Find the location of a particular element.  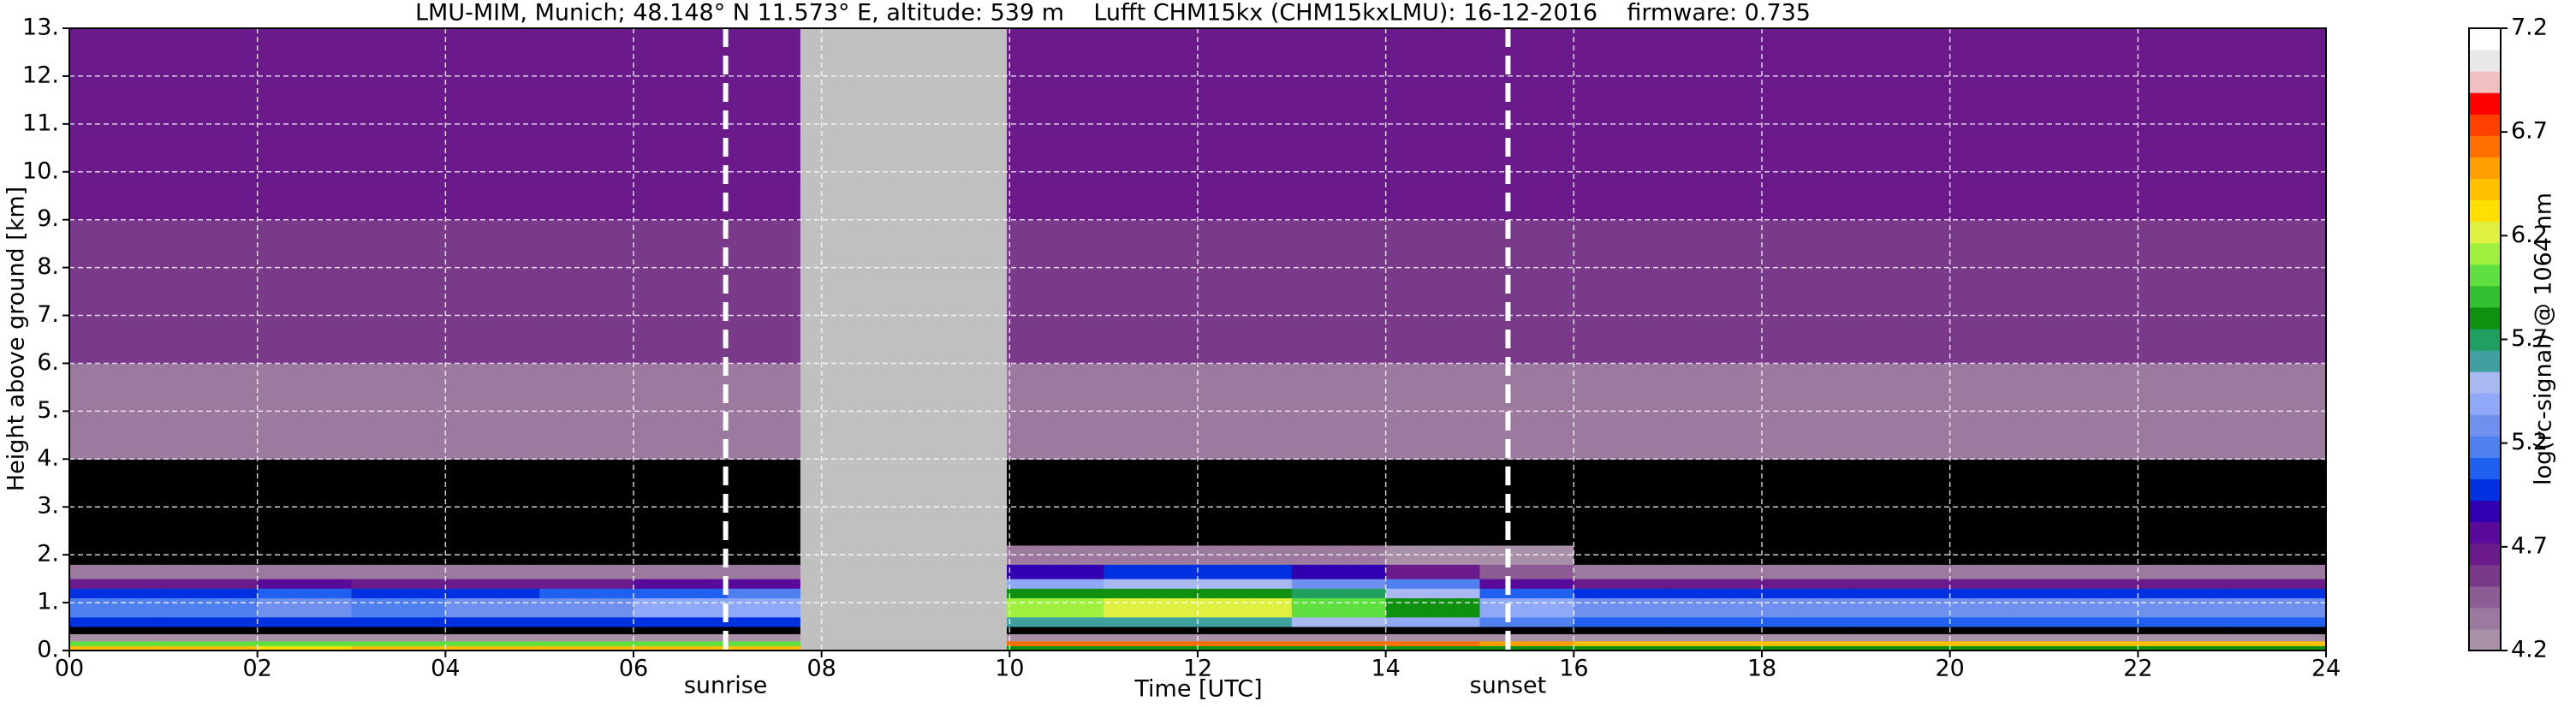

y-tick-label: 3. is located at coordinates (48, 506).